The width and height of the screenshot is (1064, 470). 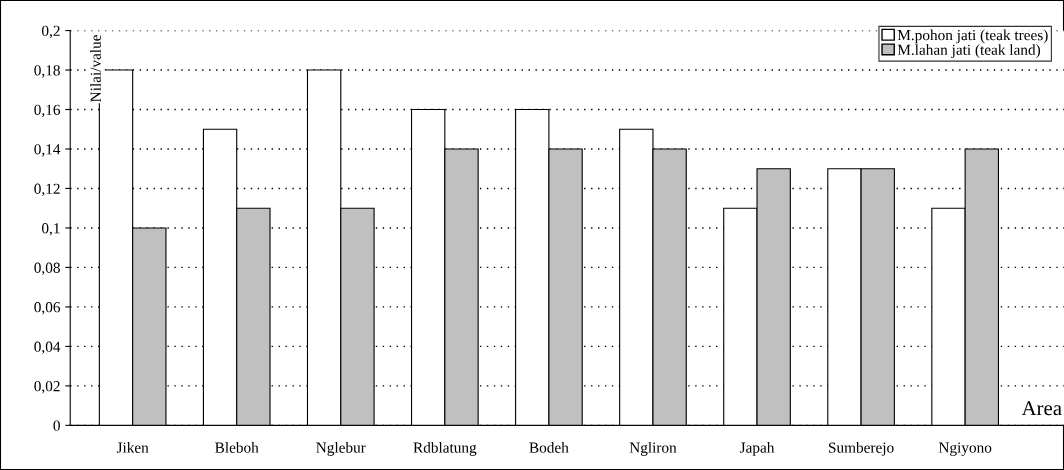 I want to click on y-tick-label: 0,12, so click(x=47, y=190).